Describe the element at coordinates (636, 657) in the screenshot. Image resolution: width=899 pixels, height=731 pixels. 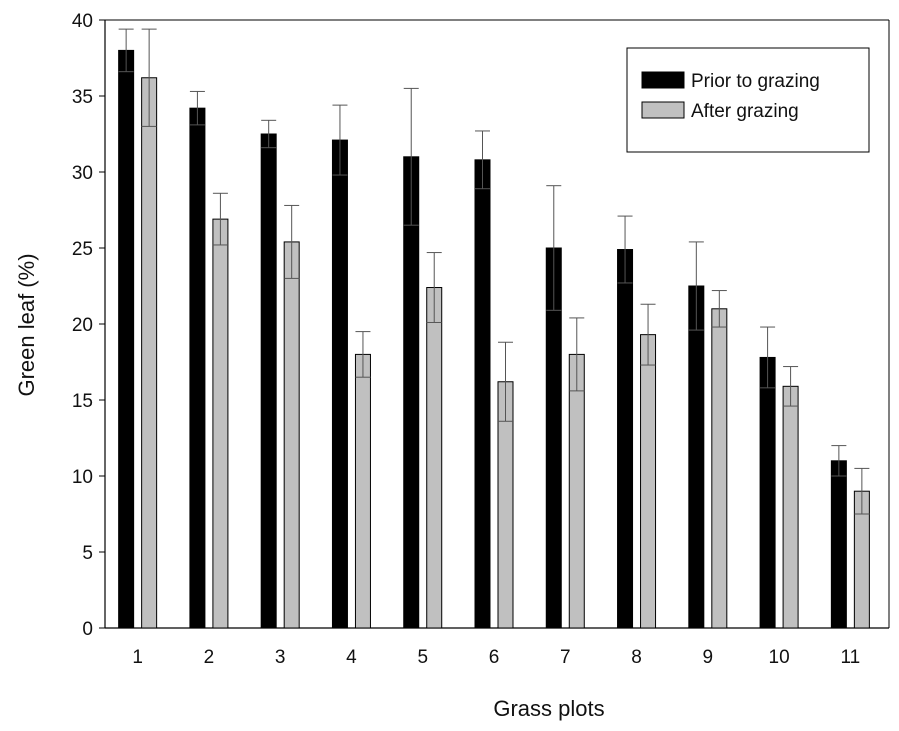
I see `x-tick-label: 8` at that location.